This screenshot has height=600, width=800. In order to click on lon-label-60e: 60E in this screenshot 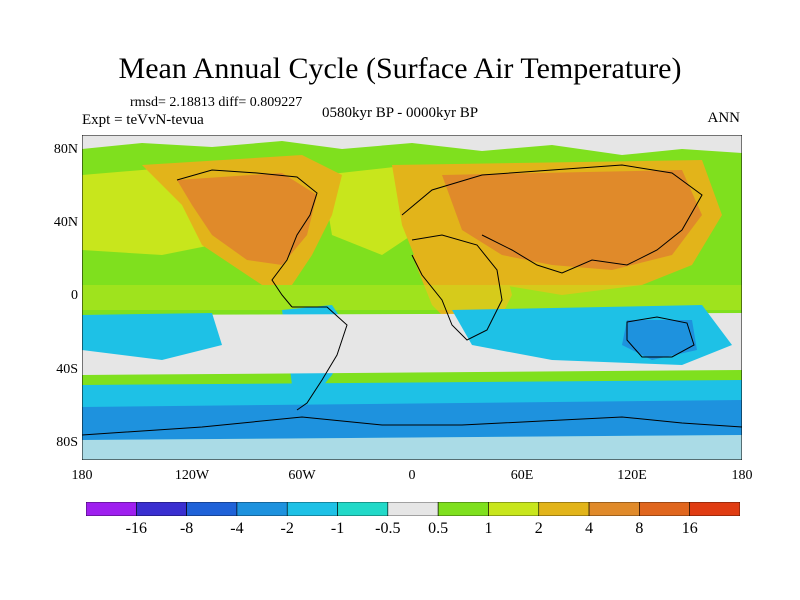, I will do `click(522, 475)`.